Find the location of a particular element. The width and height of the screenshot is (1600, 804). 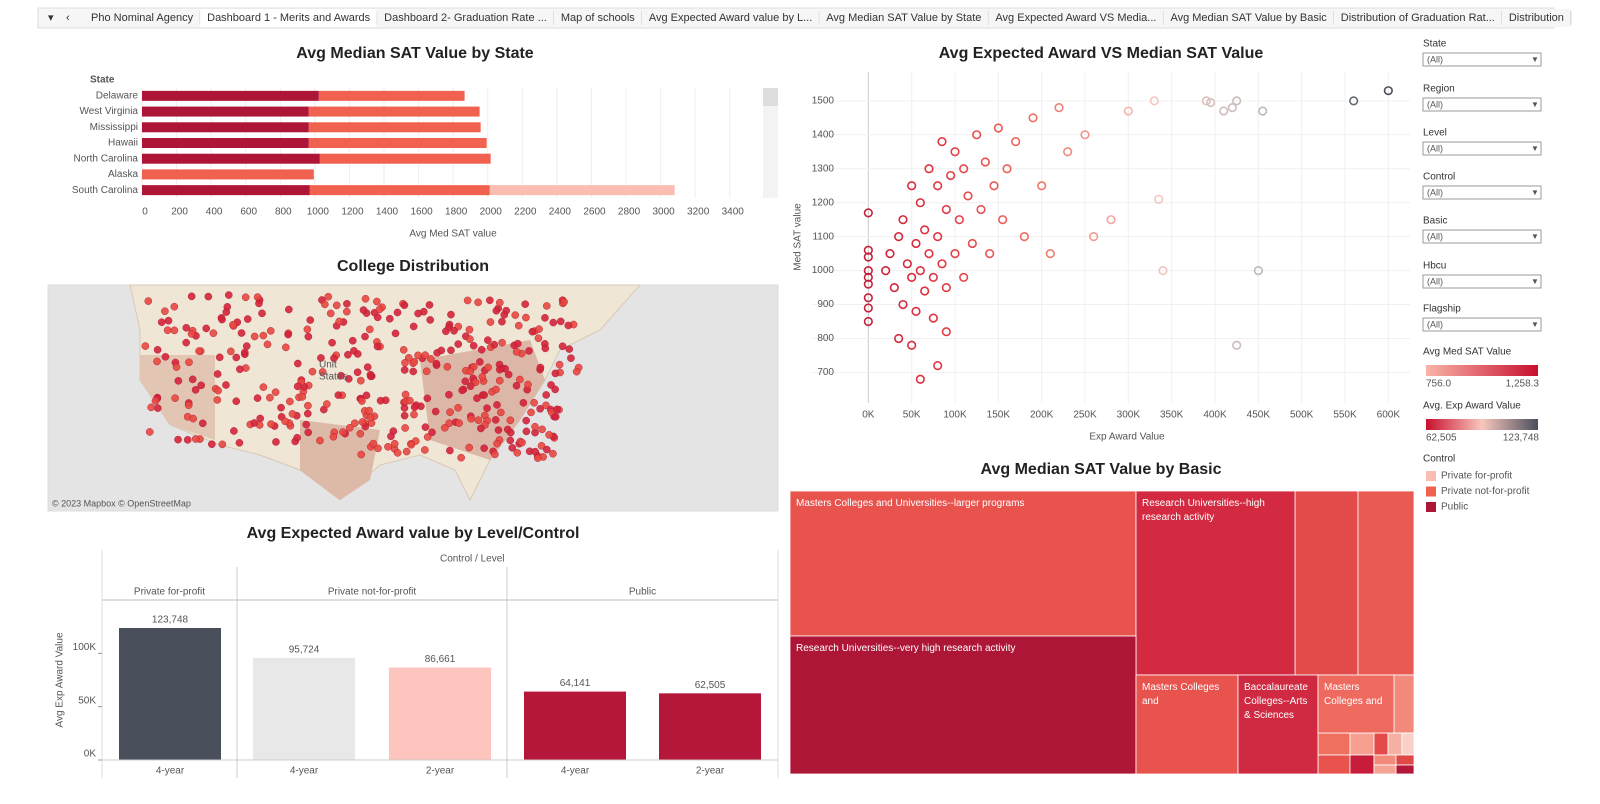

bar is located at coordinates (170, 694).